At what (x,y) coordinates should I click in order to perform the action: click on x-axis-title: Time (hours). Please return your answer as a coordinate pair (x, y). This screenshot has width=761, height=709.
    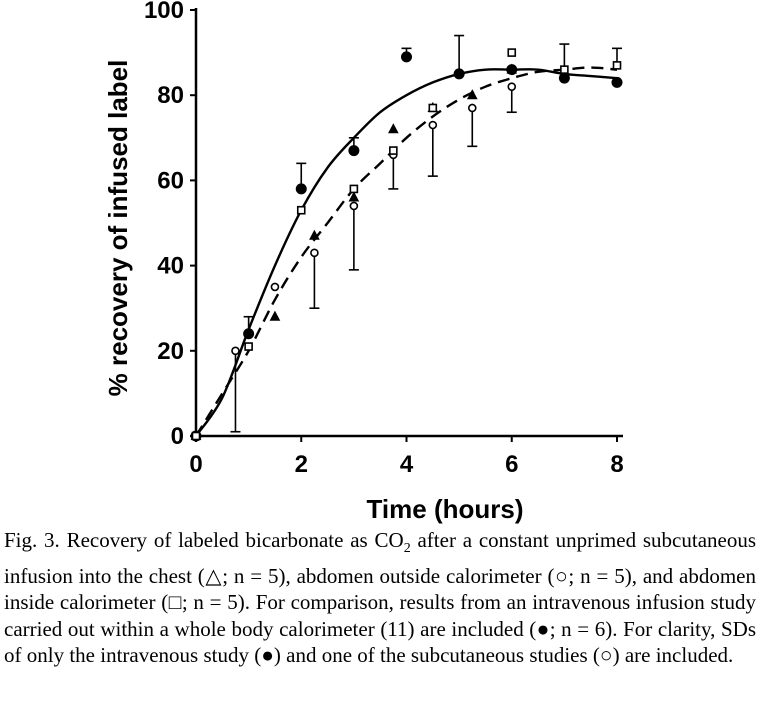
    Looking at the image, I should click on (445, 509).